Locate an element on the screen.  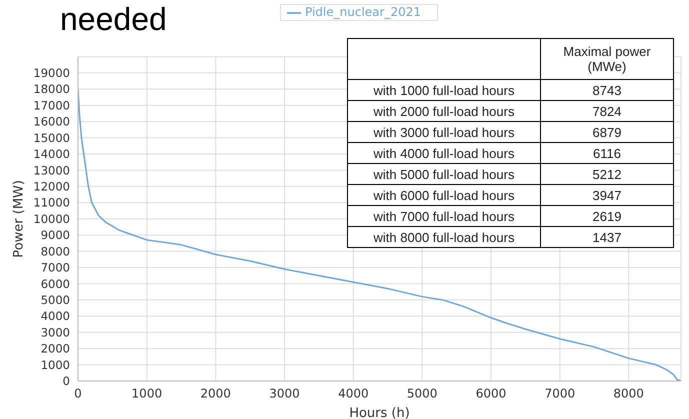
x-tick-label: 2000 is located at coordinates (215, 393).